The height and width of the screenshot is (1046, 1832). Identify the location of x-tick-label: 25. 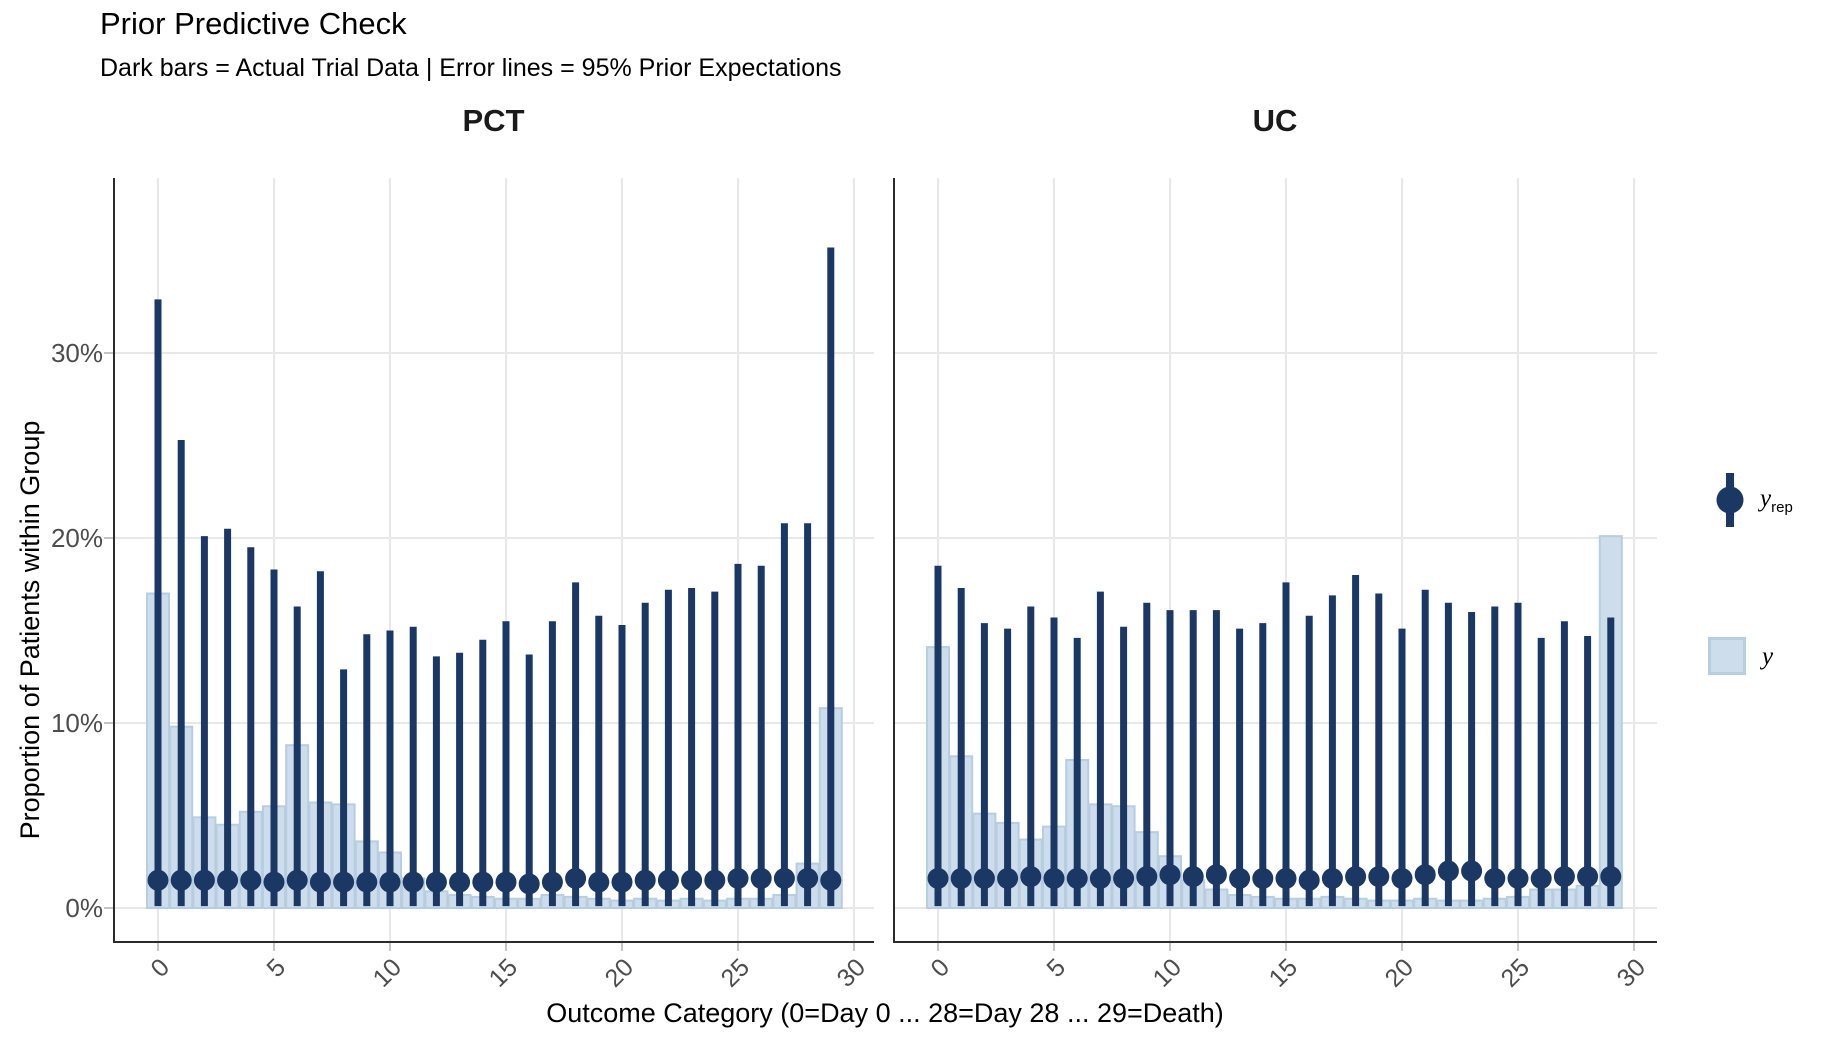
(1515, 973).